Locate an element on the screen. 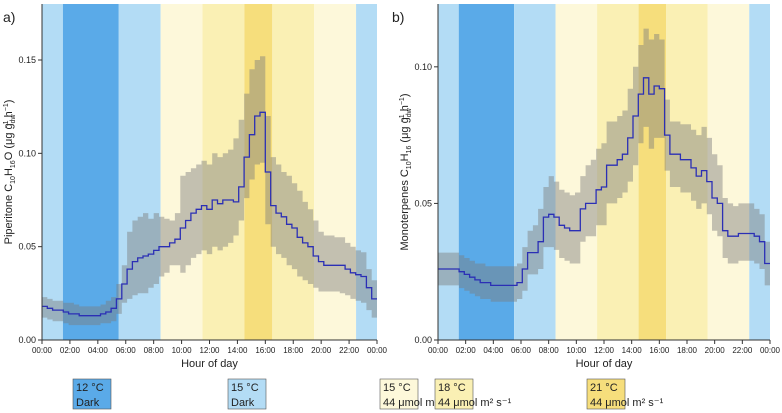  y-axis-label: Monoterpenes C10H16 (μg gdw−1 h−1) is located at coordinates (406, 171).